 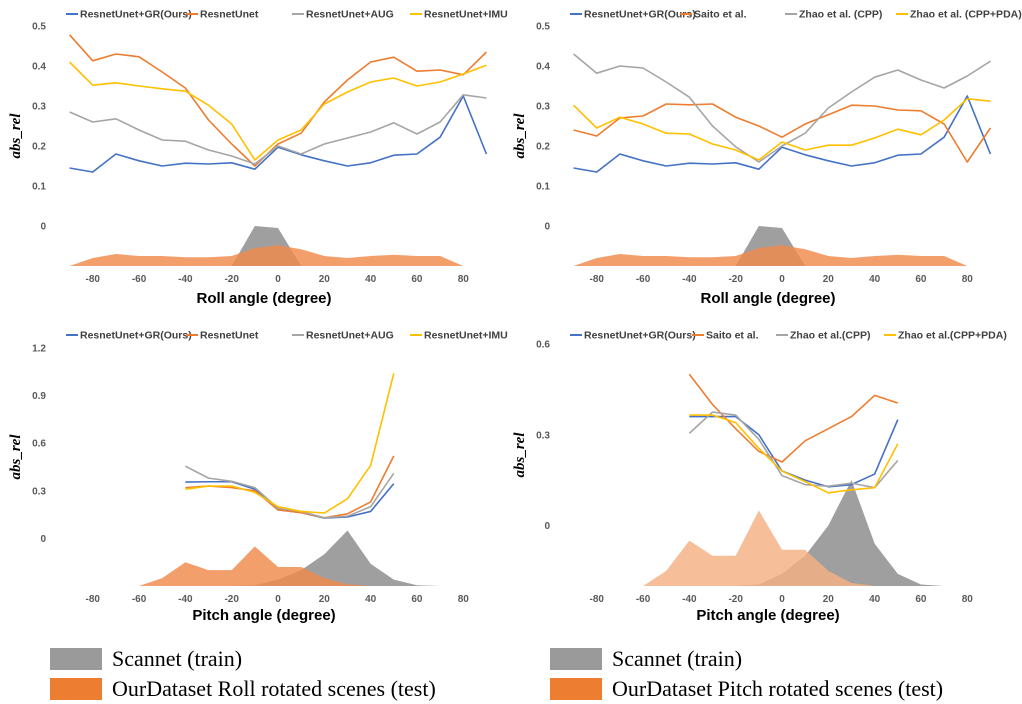 What do you see at coordinates (720, 15) in the screenshot?
I see `legend-label-2: Saito et al.` at bounding box center [720, 15].